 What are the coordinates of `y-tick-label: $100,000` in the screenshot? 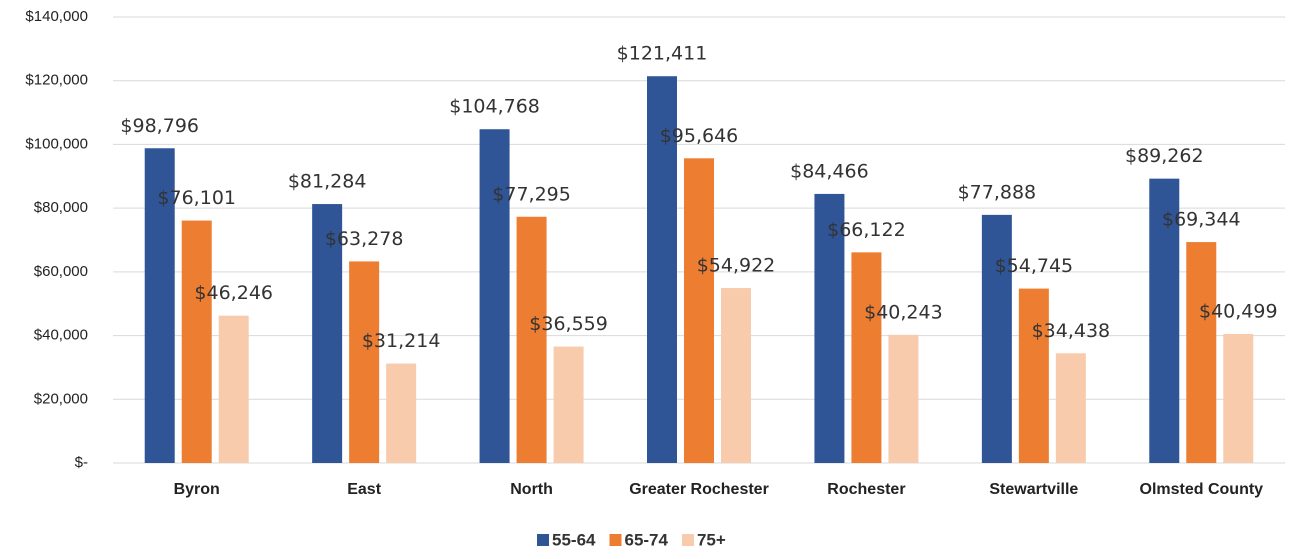 It's located at (56, 143).